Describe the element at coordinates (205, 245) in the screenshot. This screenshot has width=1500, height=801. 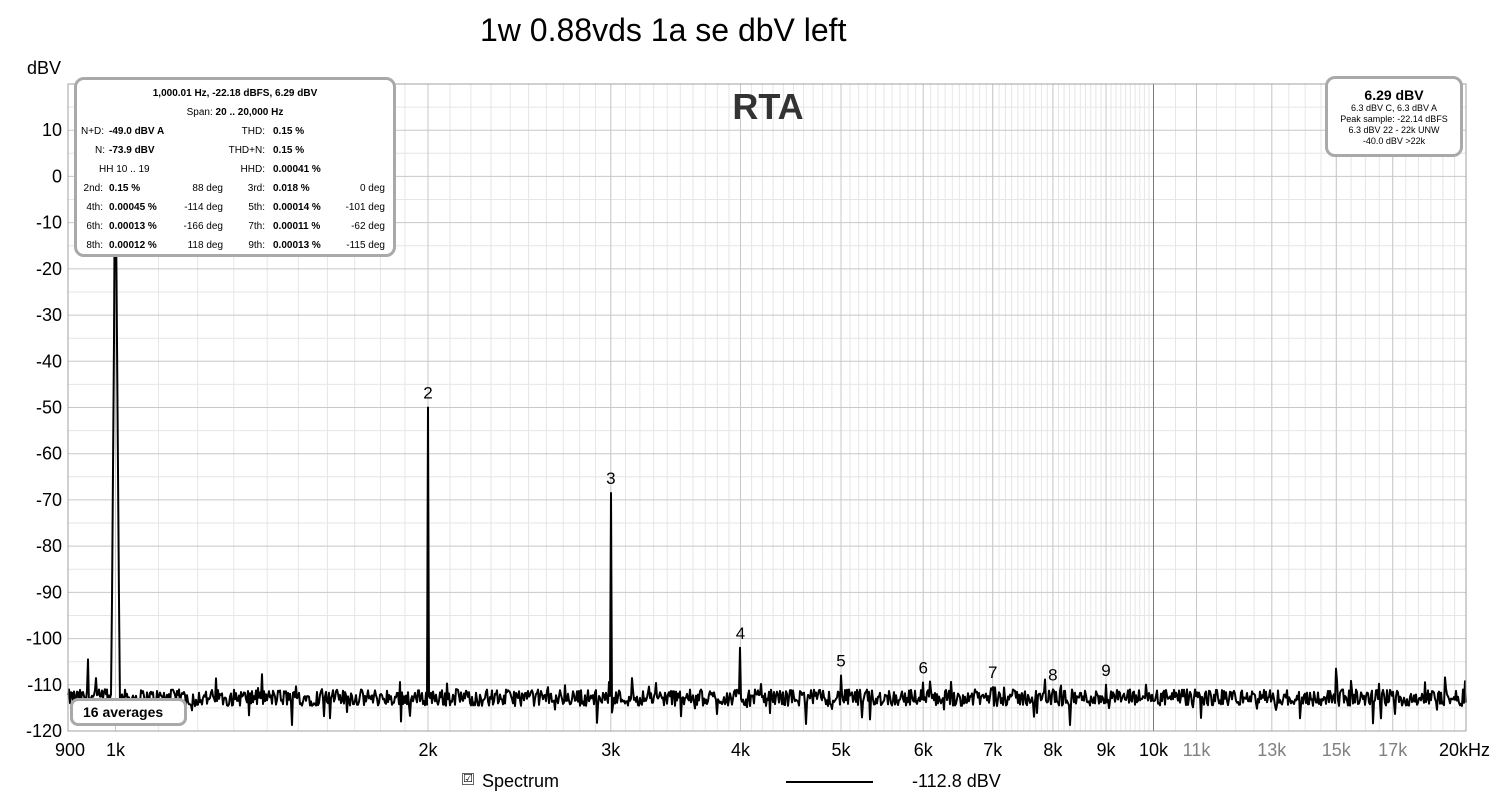
I see `harmonic-phase: 118 deg` at that location.